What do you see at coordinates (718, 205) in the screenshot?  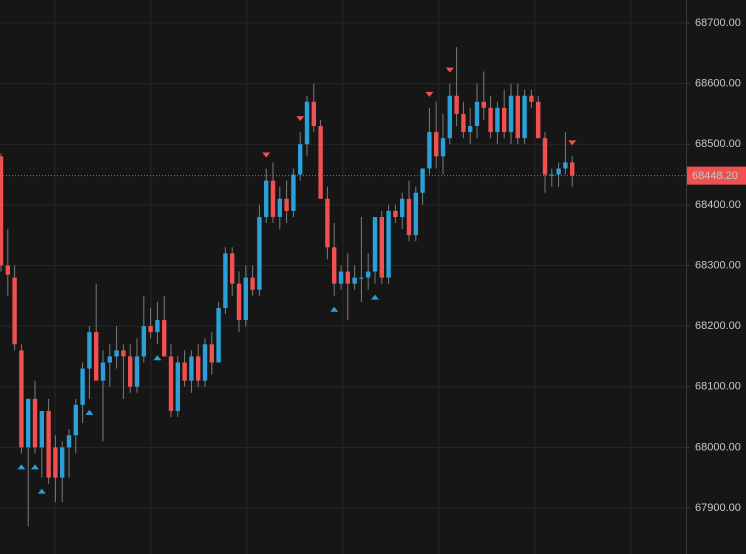 I see `y-tick-label: 68400.00` at bounding box center [718, 205].